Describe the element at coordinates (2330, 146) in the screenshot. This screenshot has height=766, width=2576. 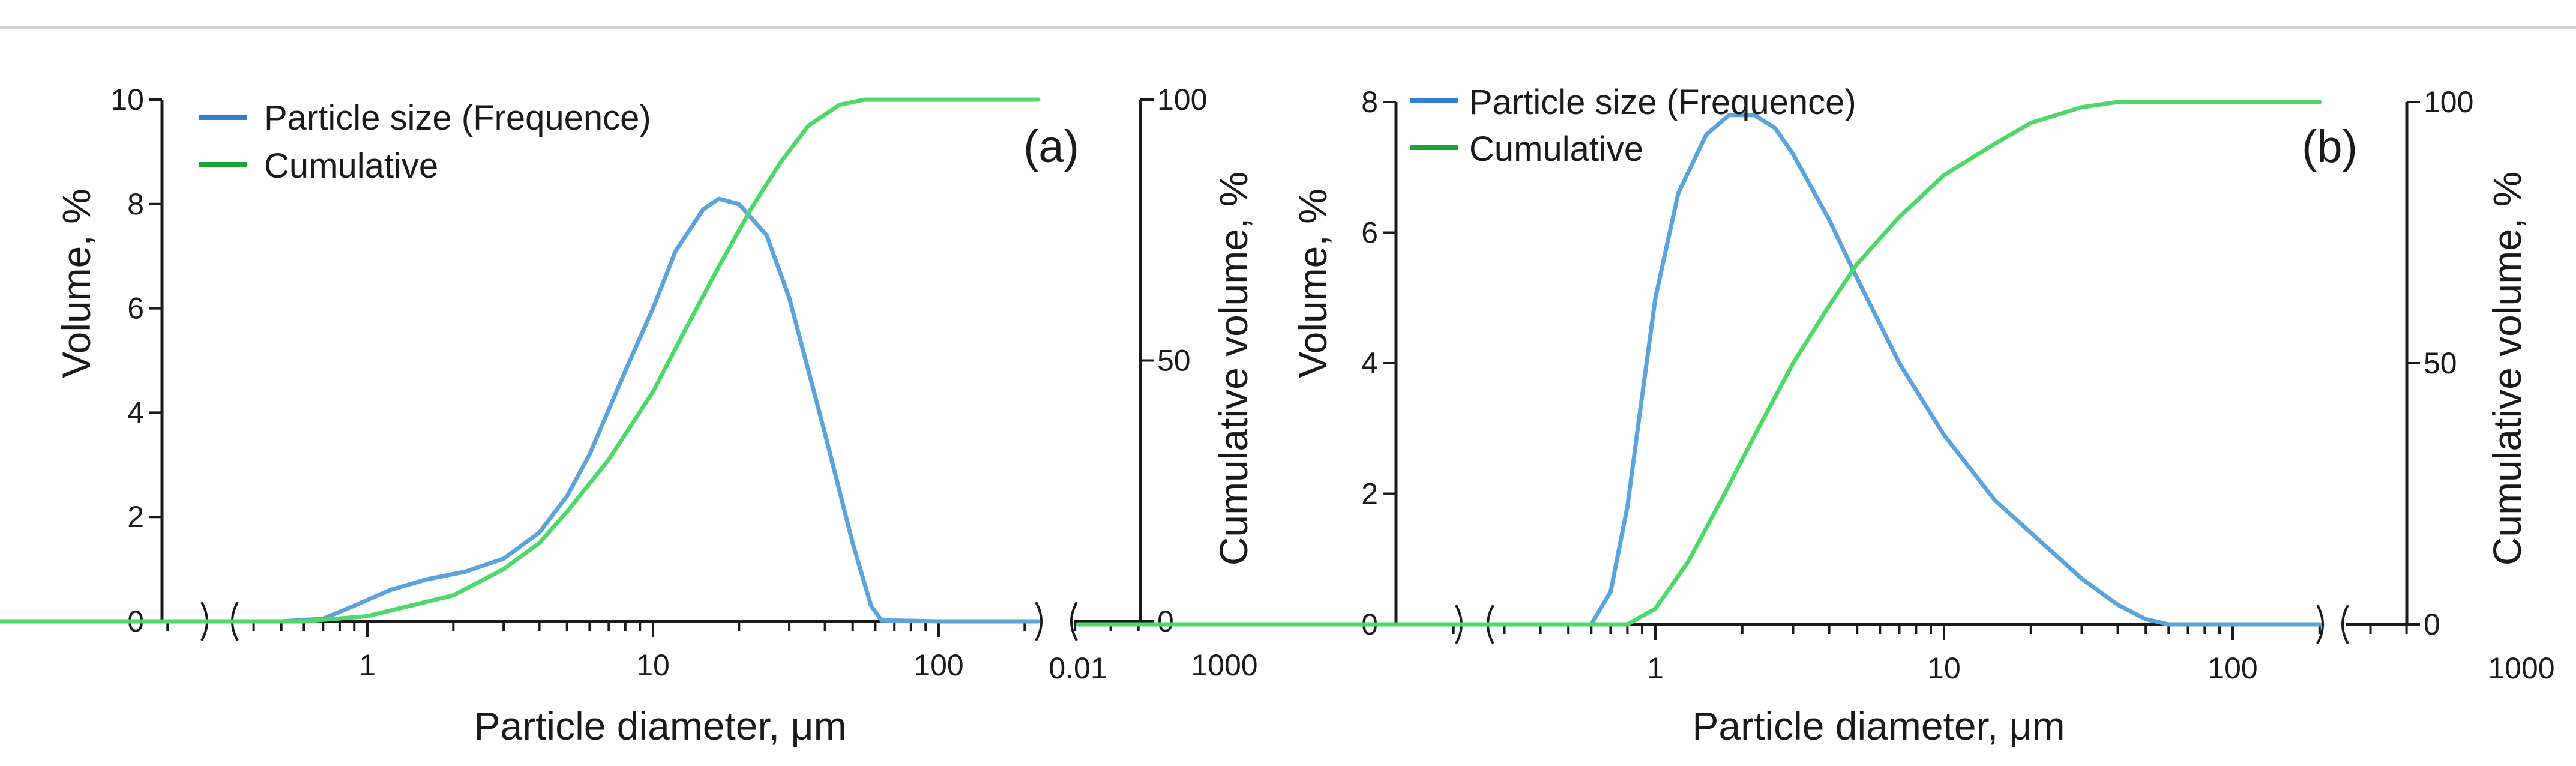
I see `panel-label: (b)` at that location.